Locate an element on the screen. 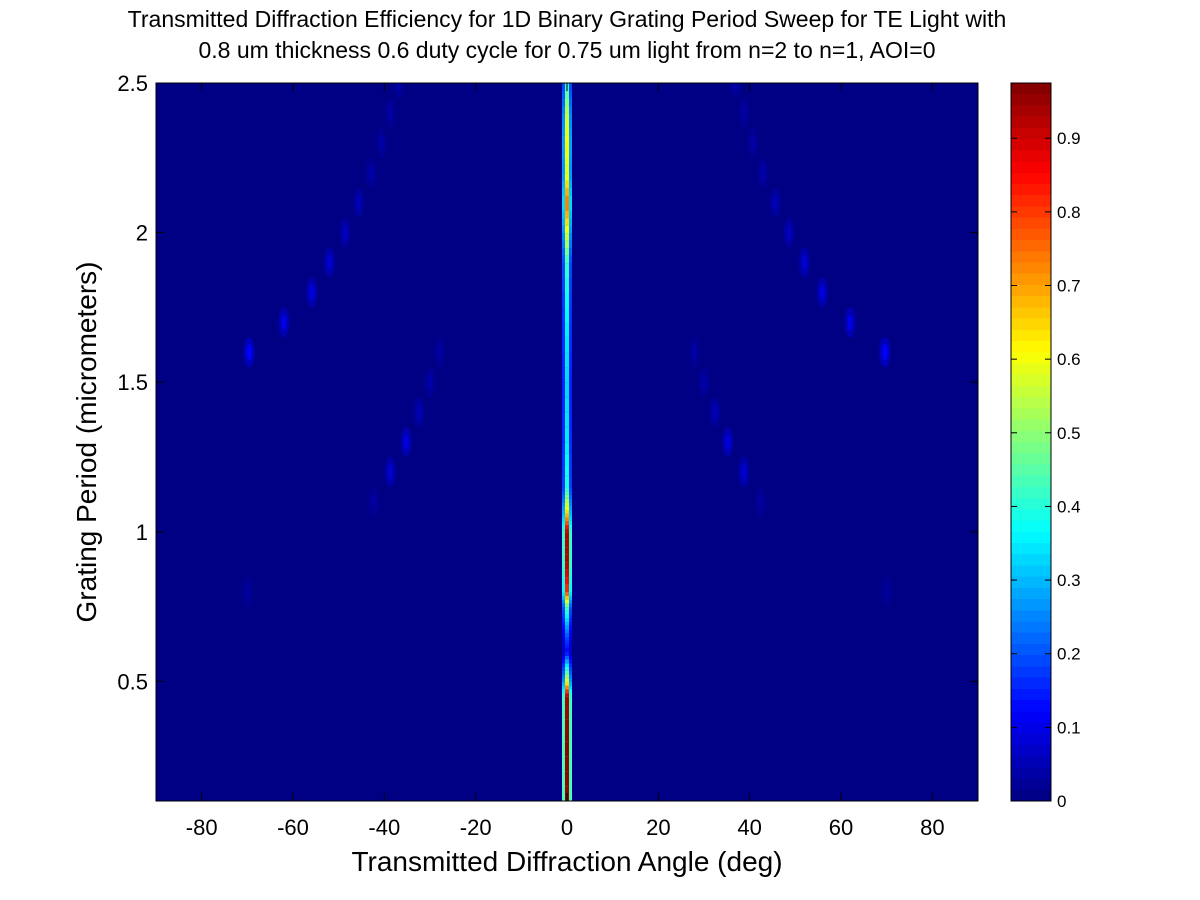 The width and height of the screenshot is (1200, 900). colorbar-ticks: 0 0.1 0.2 0.3 0.4 0.5 0.6 0.7 0.8 0.9 is located at coordinates (1046, 470).